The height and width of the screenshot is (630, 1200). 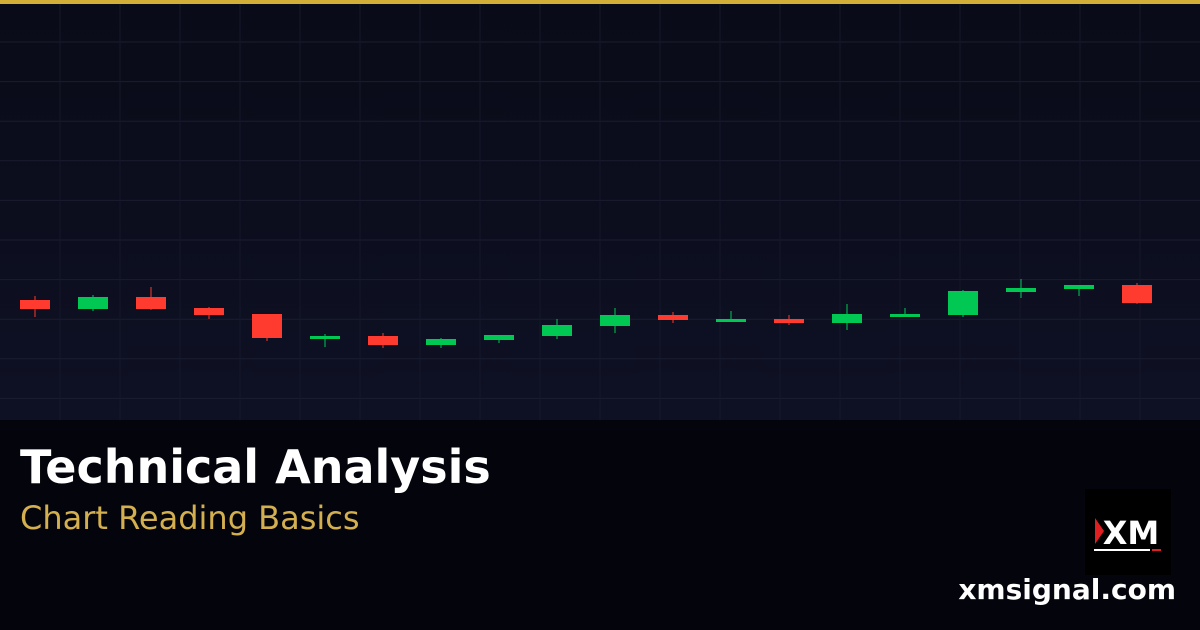 I want to click on accent-bar, so click(x=600, y=2).